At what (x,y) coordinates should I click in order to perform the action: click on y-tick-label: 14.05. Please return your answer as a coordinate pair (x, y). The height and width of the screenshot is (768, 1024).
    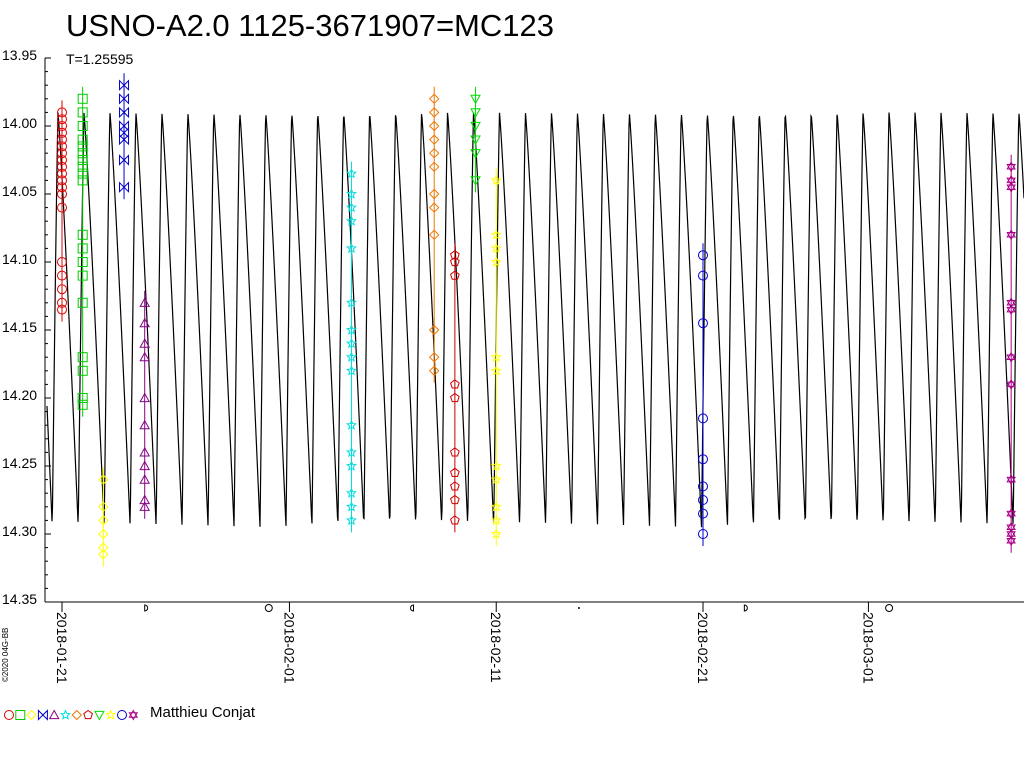
    Looking at the image, I should click on (19, 191).